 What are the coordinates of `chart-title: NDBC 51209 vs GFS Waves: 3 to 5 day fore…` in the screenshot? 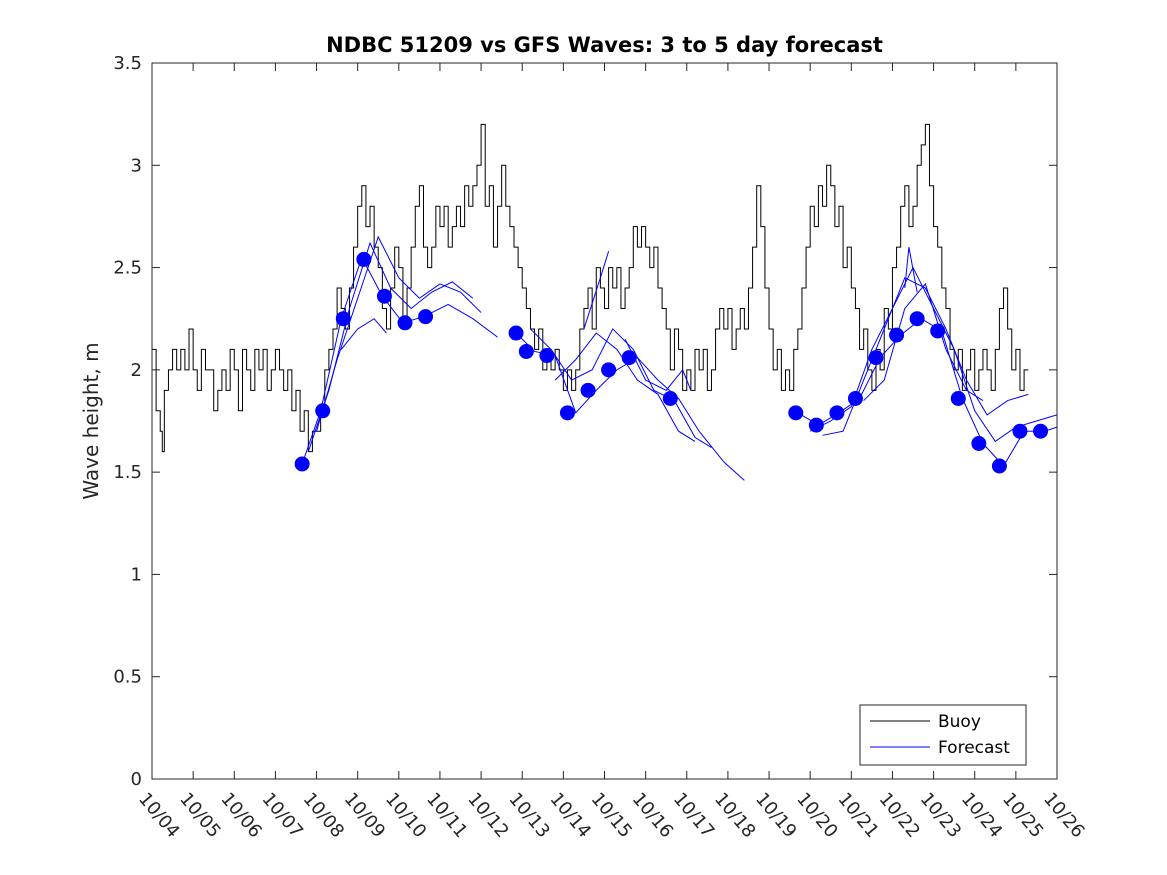 It's located at (604, 45).